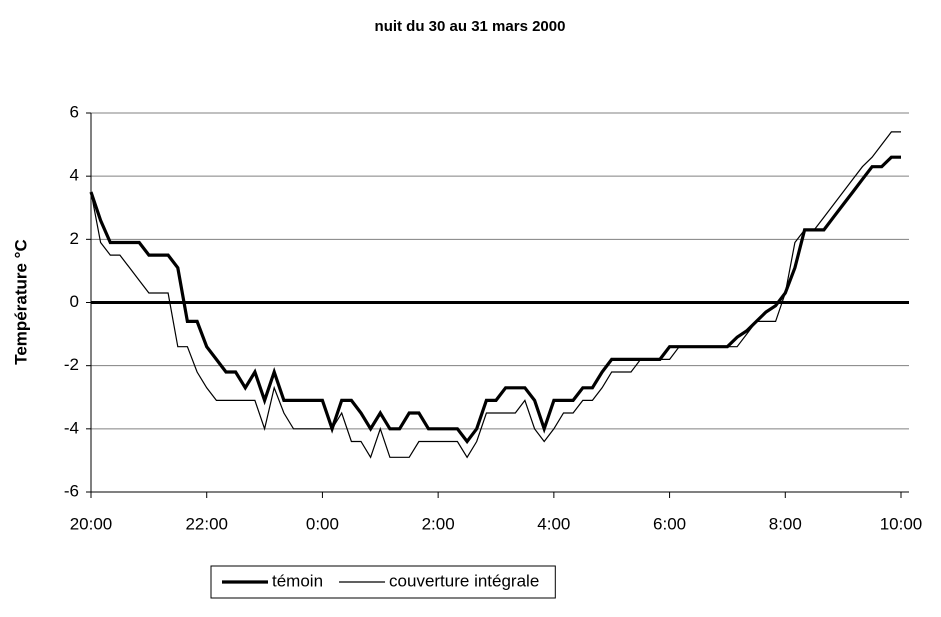 The height and width of the screenshot is (617, 941). What do you see at coordinates (669, 523) in the screenshot?
I see `x-tick-label: 6:00` at bounding box center [669, 523].